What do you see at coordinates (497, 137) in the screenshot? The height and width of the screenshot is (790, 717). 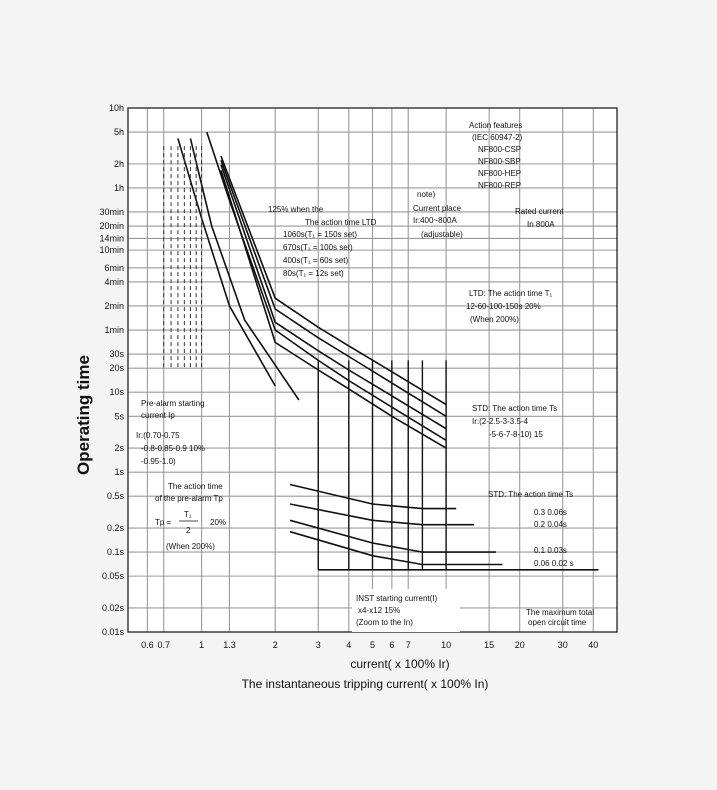 I see `features-line: (IEC 60947-2)` at bounding box center [497, 137].